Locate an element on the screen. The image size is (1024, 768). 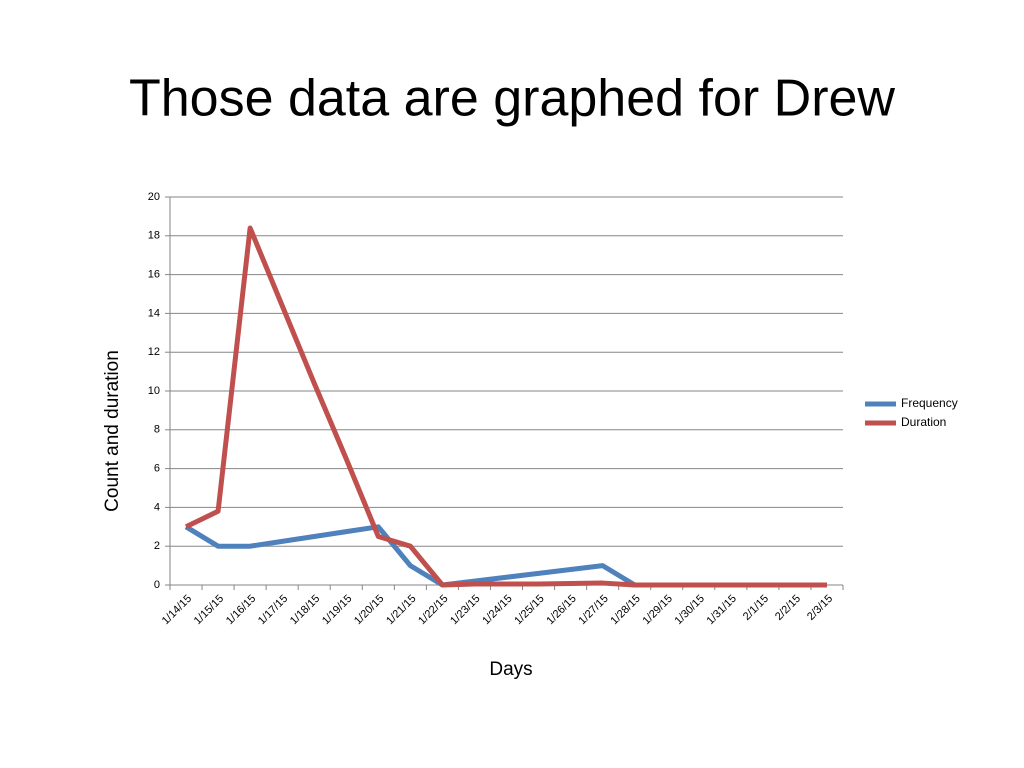
y-tick-label: 4 is located at coordinates (157, 507).